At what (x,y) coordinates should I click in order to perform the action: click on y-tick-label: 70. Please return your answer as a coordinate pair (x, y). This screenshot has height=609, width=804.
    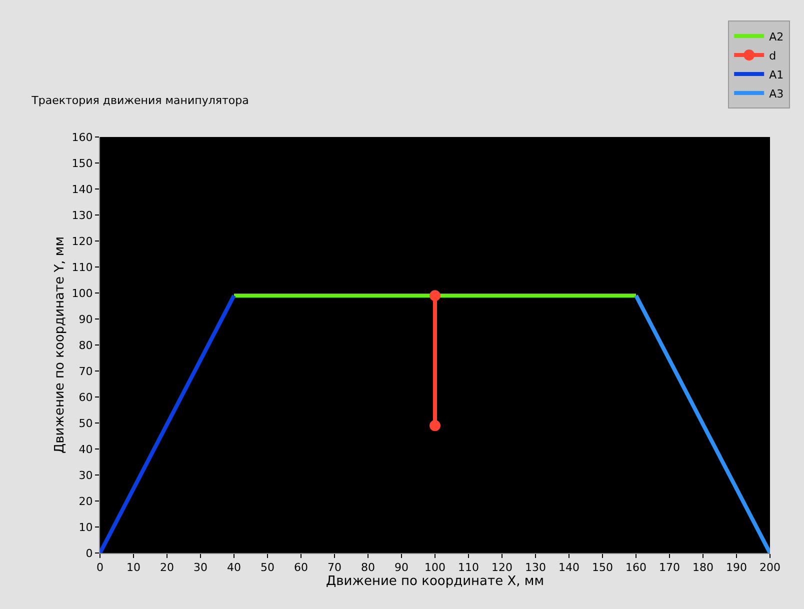
    Looking at the image, I should click on (85, 371).